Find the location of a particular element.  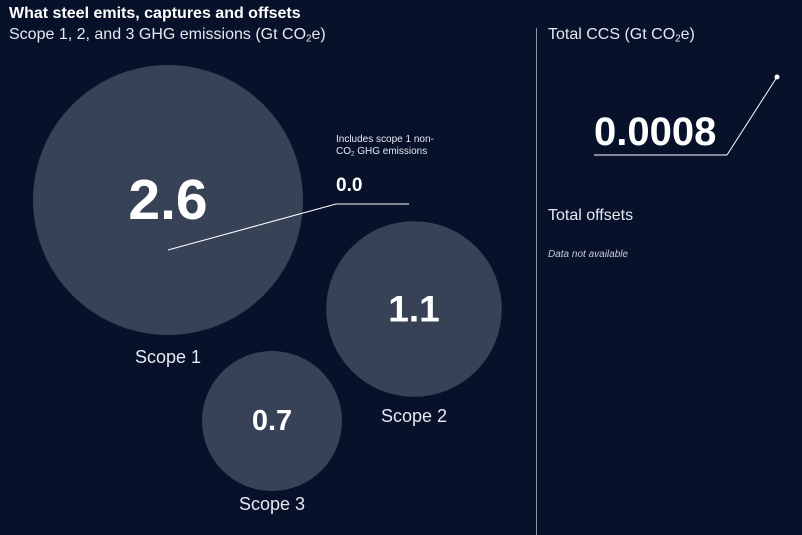

annotation-value: 0.0 is located at coordinates (349, 185).